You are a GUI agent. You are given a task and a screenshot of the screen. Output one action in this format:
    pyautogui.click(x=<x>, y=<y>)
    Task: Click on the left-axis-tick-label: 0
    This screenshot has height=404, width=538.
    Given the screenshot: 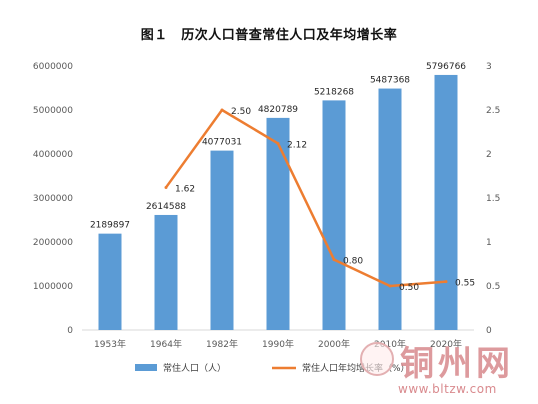 What is the action you would take?
    pyautogui.click(x=70, y=331)
    